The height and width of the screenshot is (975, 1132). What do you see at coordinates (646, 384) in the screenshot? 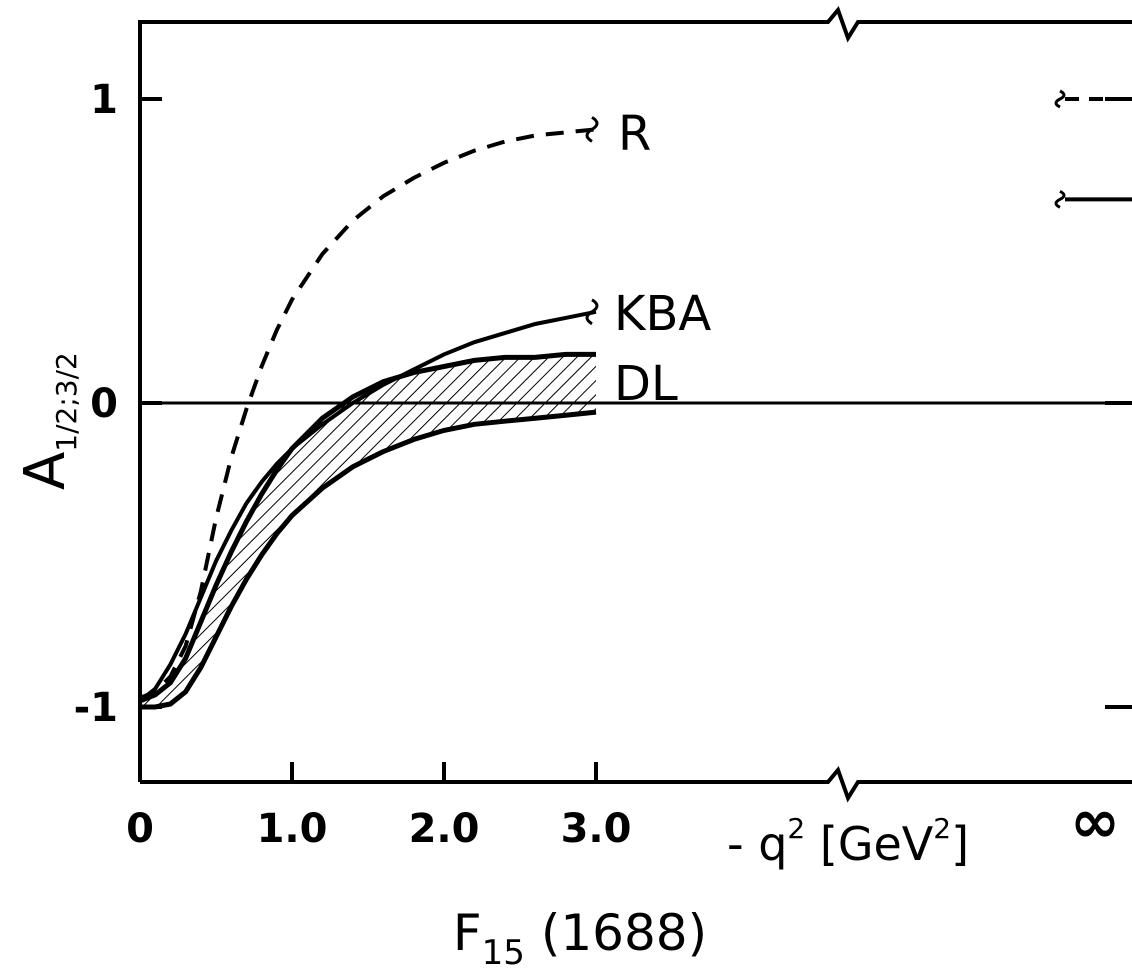
I see `label-dl: DL` at bounding box center [646, 384].